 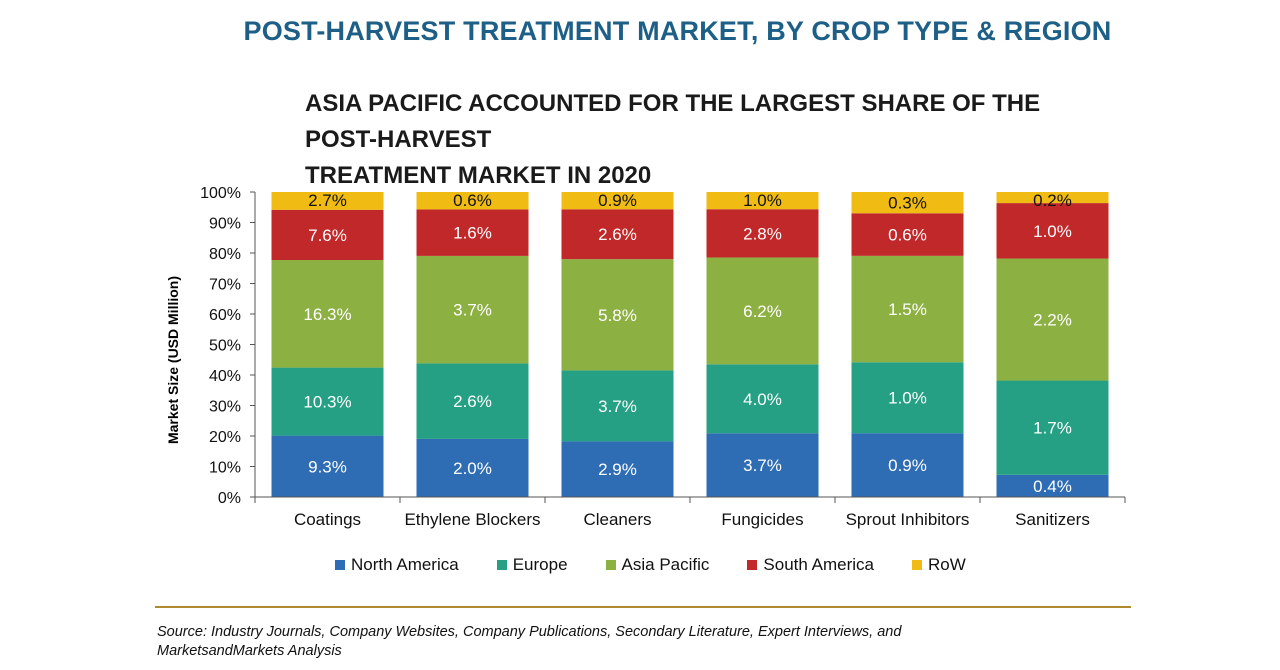 I want to click on legend-item-asia-pacific: Asia Pacific, so click(x=657, y=565).